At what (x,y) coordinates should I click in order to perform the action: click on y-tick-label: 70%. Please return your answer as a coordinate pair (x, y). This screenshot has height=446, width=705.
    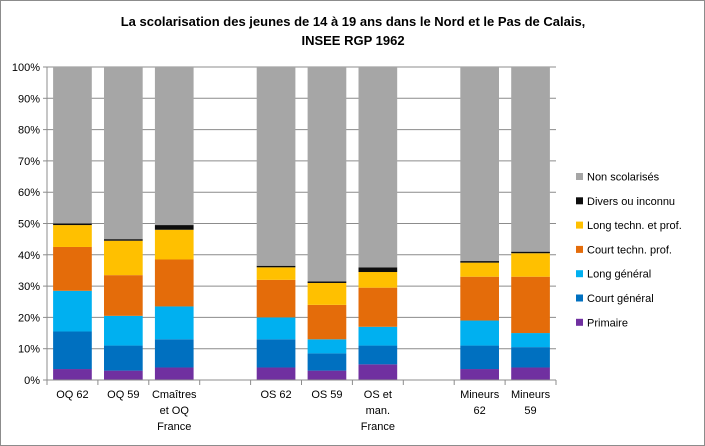
    Looking at the image, I should click on (29, 162).